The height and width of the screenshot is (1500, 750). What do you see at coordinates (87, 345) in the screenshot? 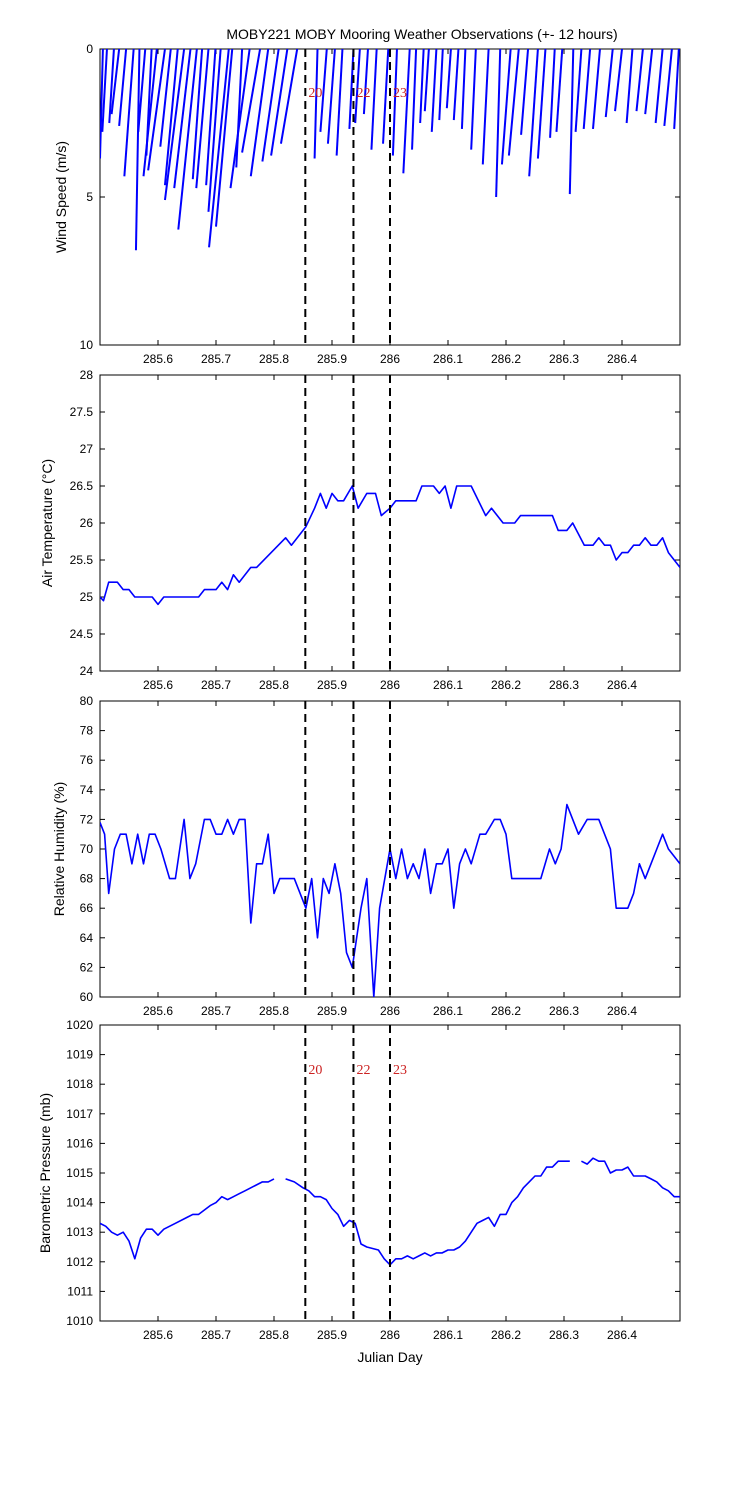
I see `y-tick-label: 10` at bounding box center [87, 345].